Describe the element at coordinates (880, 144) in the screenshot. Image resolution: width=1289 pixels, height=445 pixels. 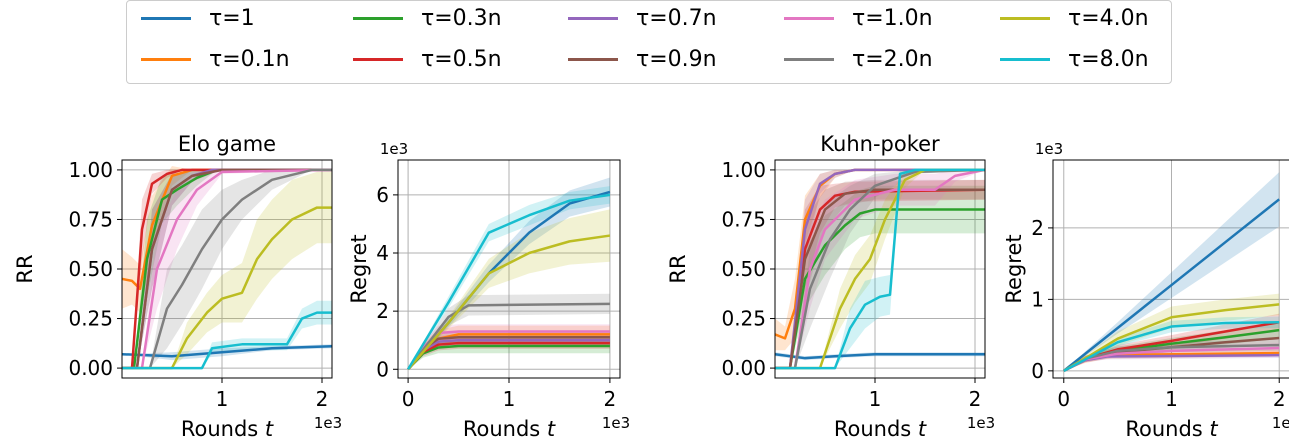
I see `chart-title: Kuhn-poker` at that location.